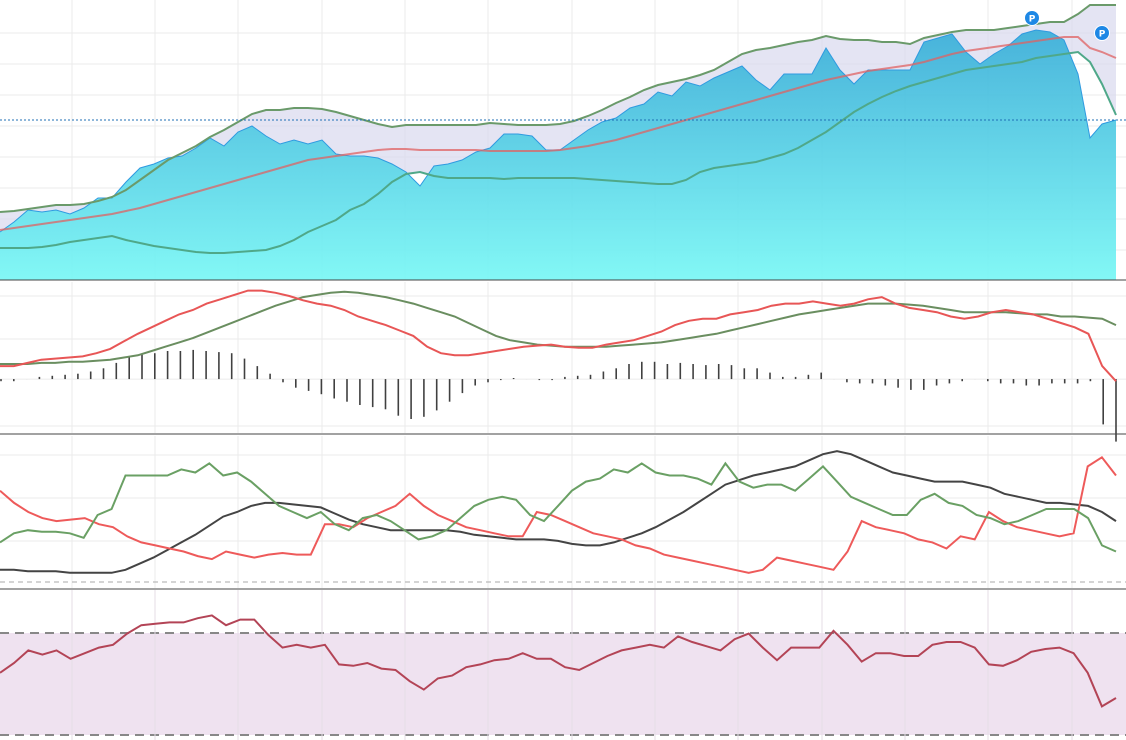 The image size is (1126, 740). I want to click on rsi-line, so click(558, 661).